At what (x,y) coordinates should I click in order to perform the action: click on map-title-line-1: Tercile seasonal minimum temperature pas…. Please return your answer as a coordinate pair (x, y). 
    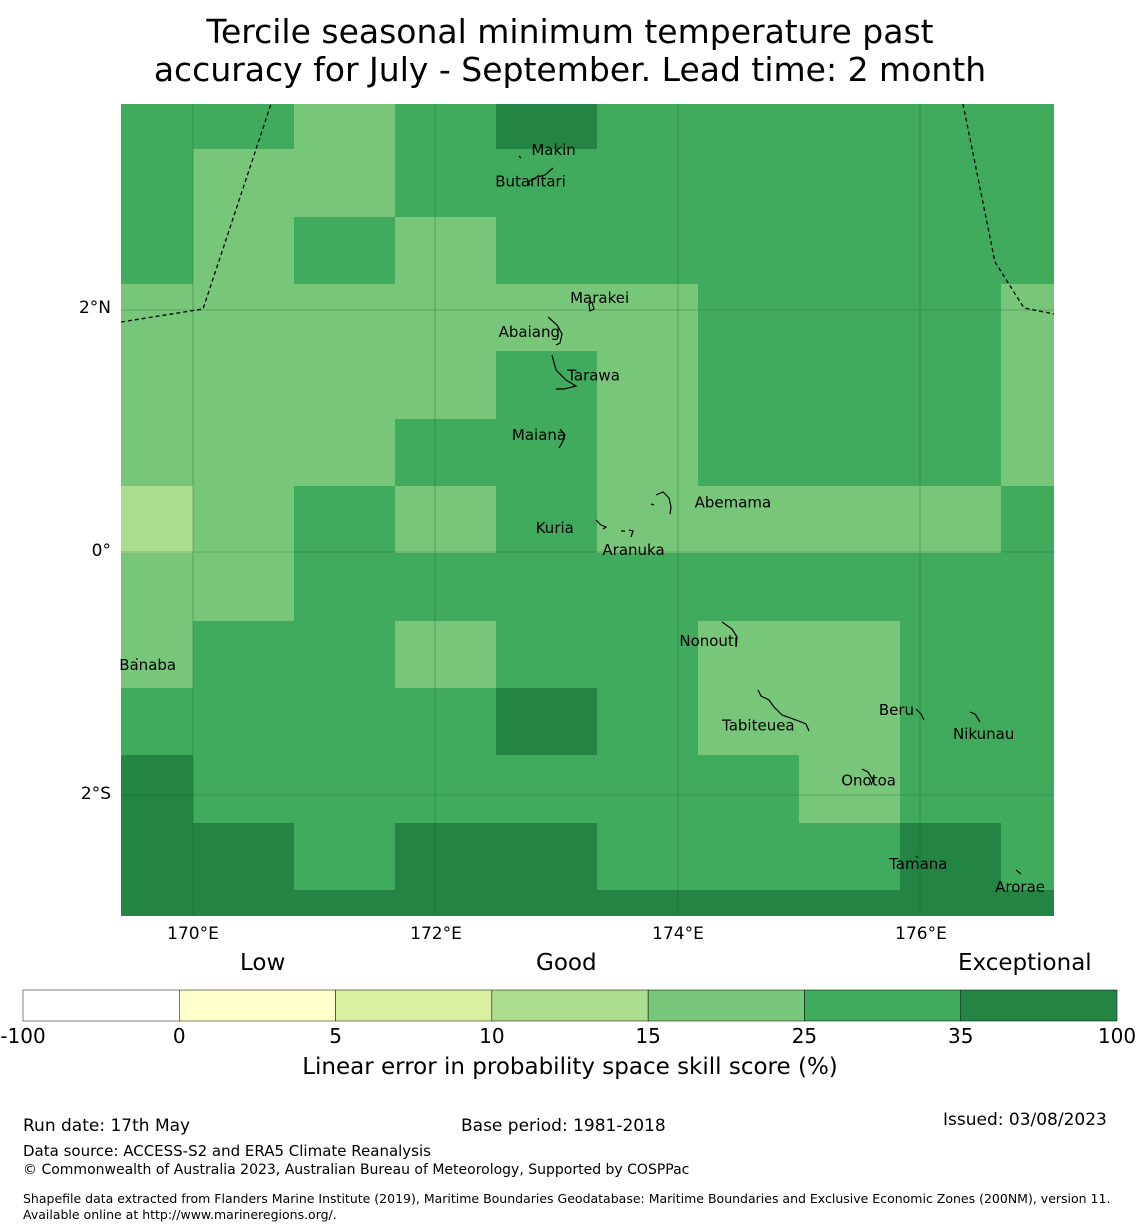
    Looking at the image, I should click on (570, 31).